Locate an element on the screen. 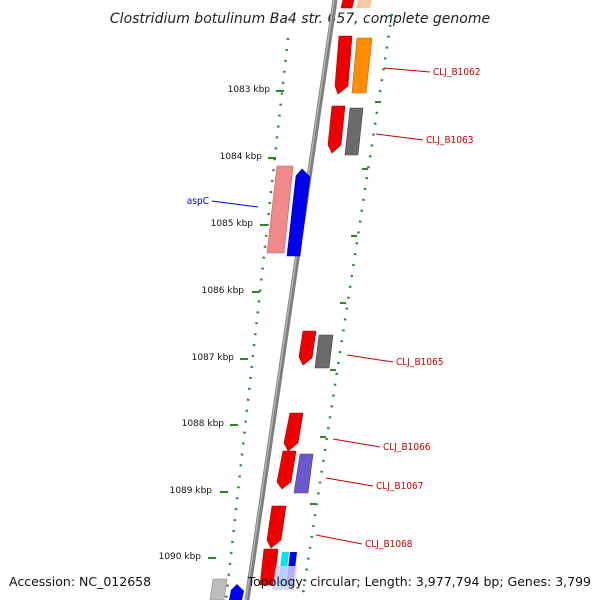 Image resolution: width=600 pixels, height=600 pixels. gene-label-clj-b1068: CLJ_B1068 is located at coordinates (389, 544).